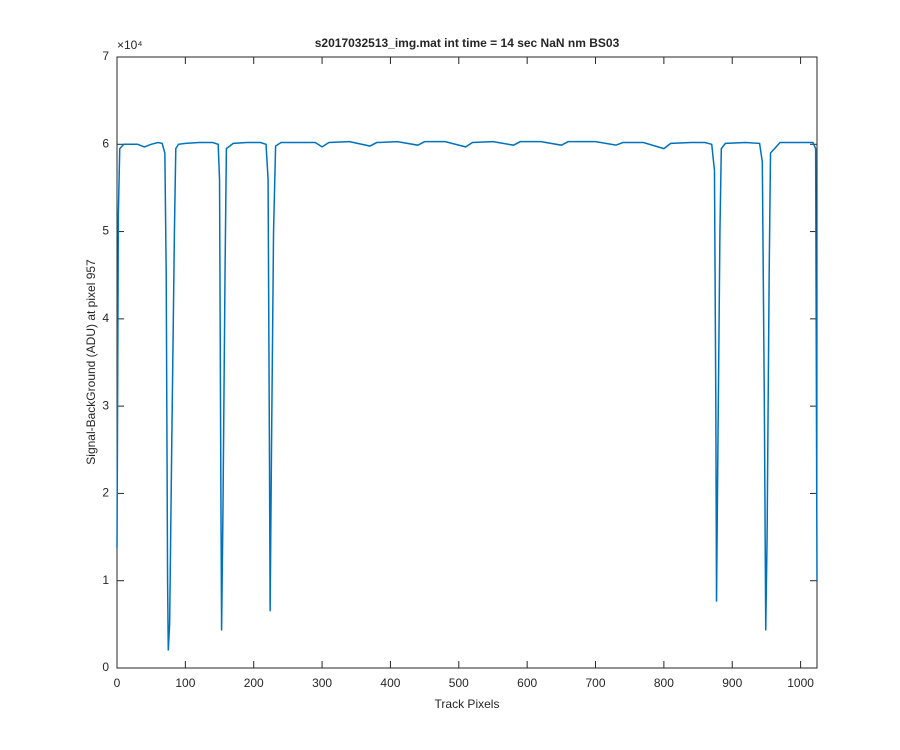 This screenshot has height=750, width=900. Describe the element at coordinates (185, 683) in the screenshot. I see `x-tick-label: 100` at that location.